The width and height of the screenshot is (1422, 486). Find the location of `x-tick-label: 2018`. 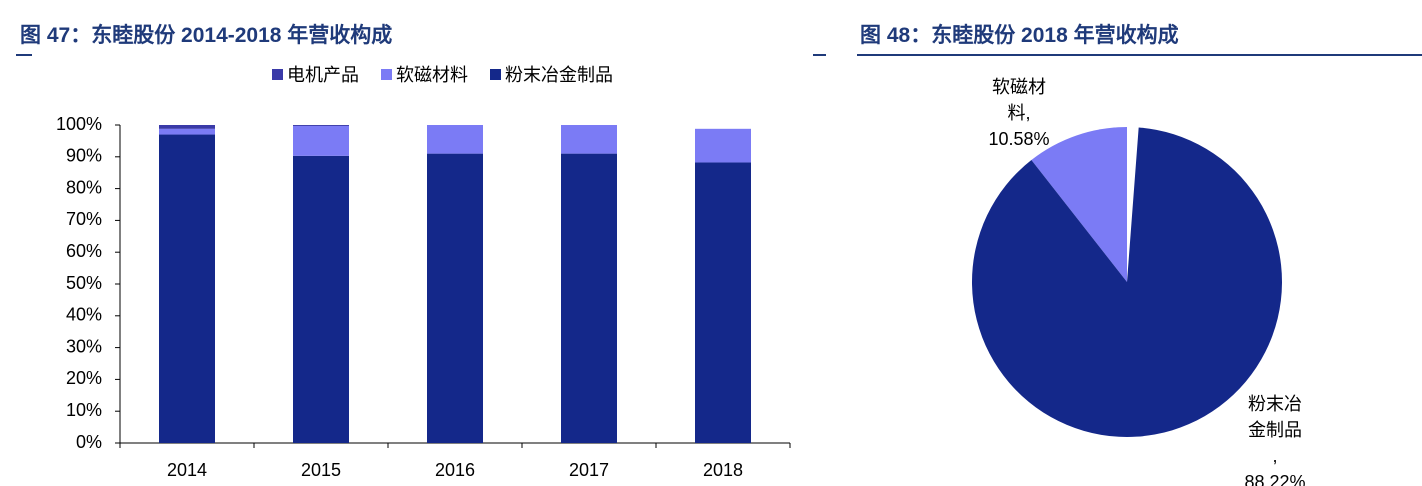

x-tick-label: 2018 is located at coordinates (723, 470).